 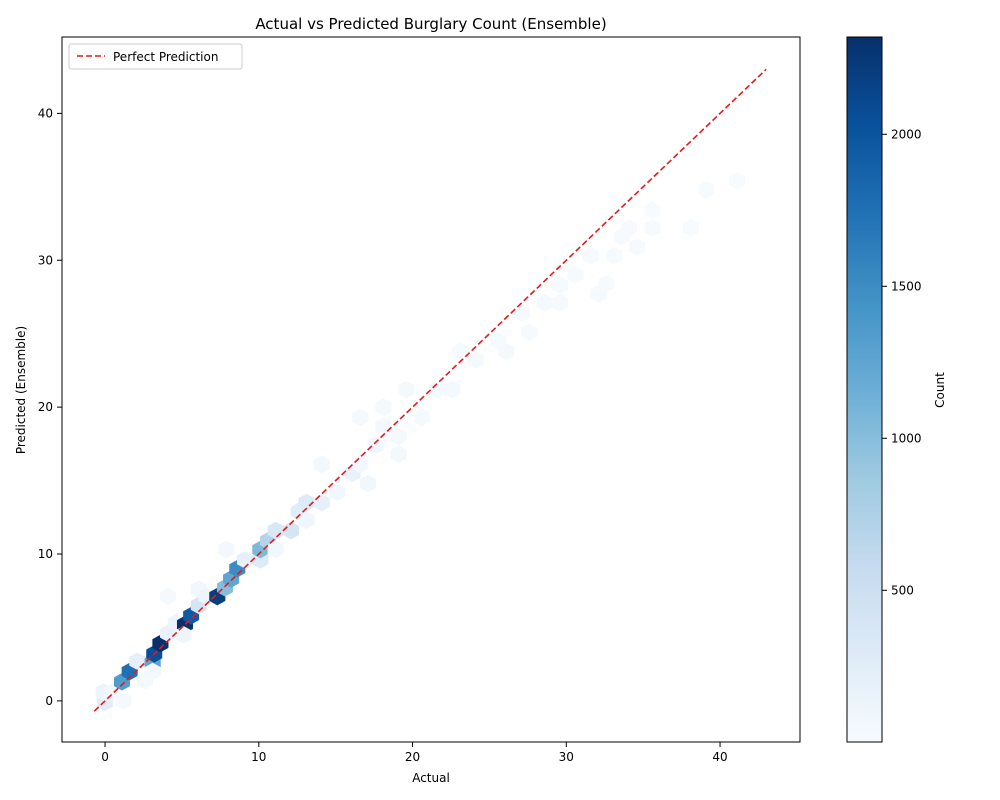 I want to click on colorbar-tick-label: 500, so click(x=902, y=590).